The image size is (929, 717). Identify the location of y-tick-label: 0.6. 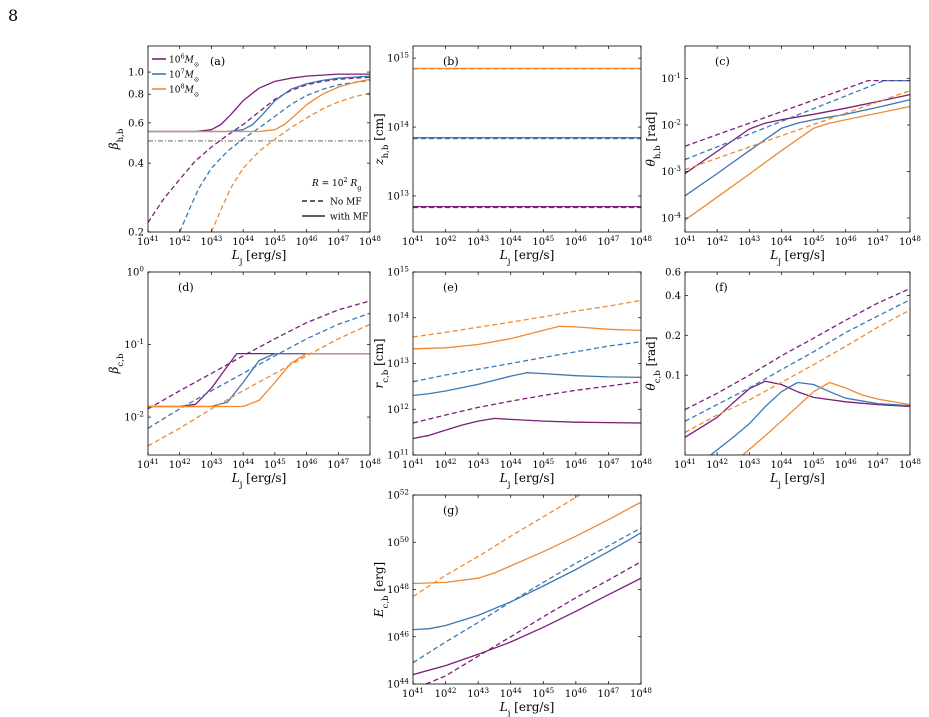
(673, 273).